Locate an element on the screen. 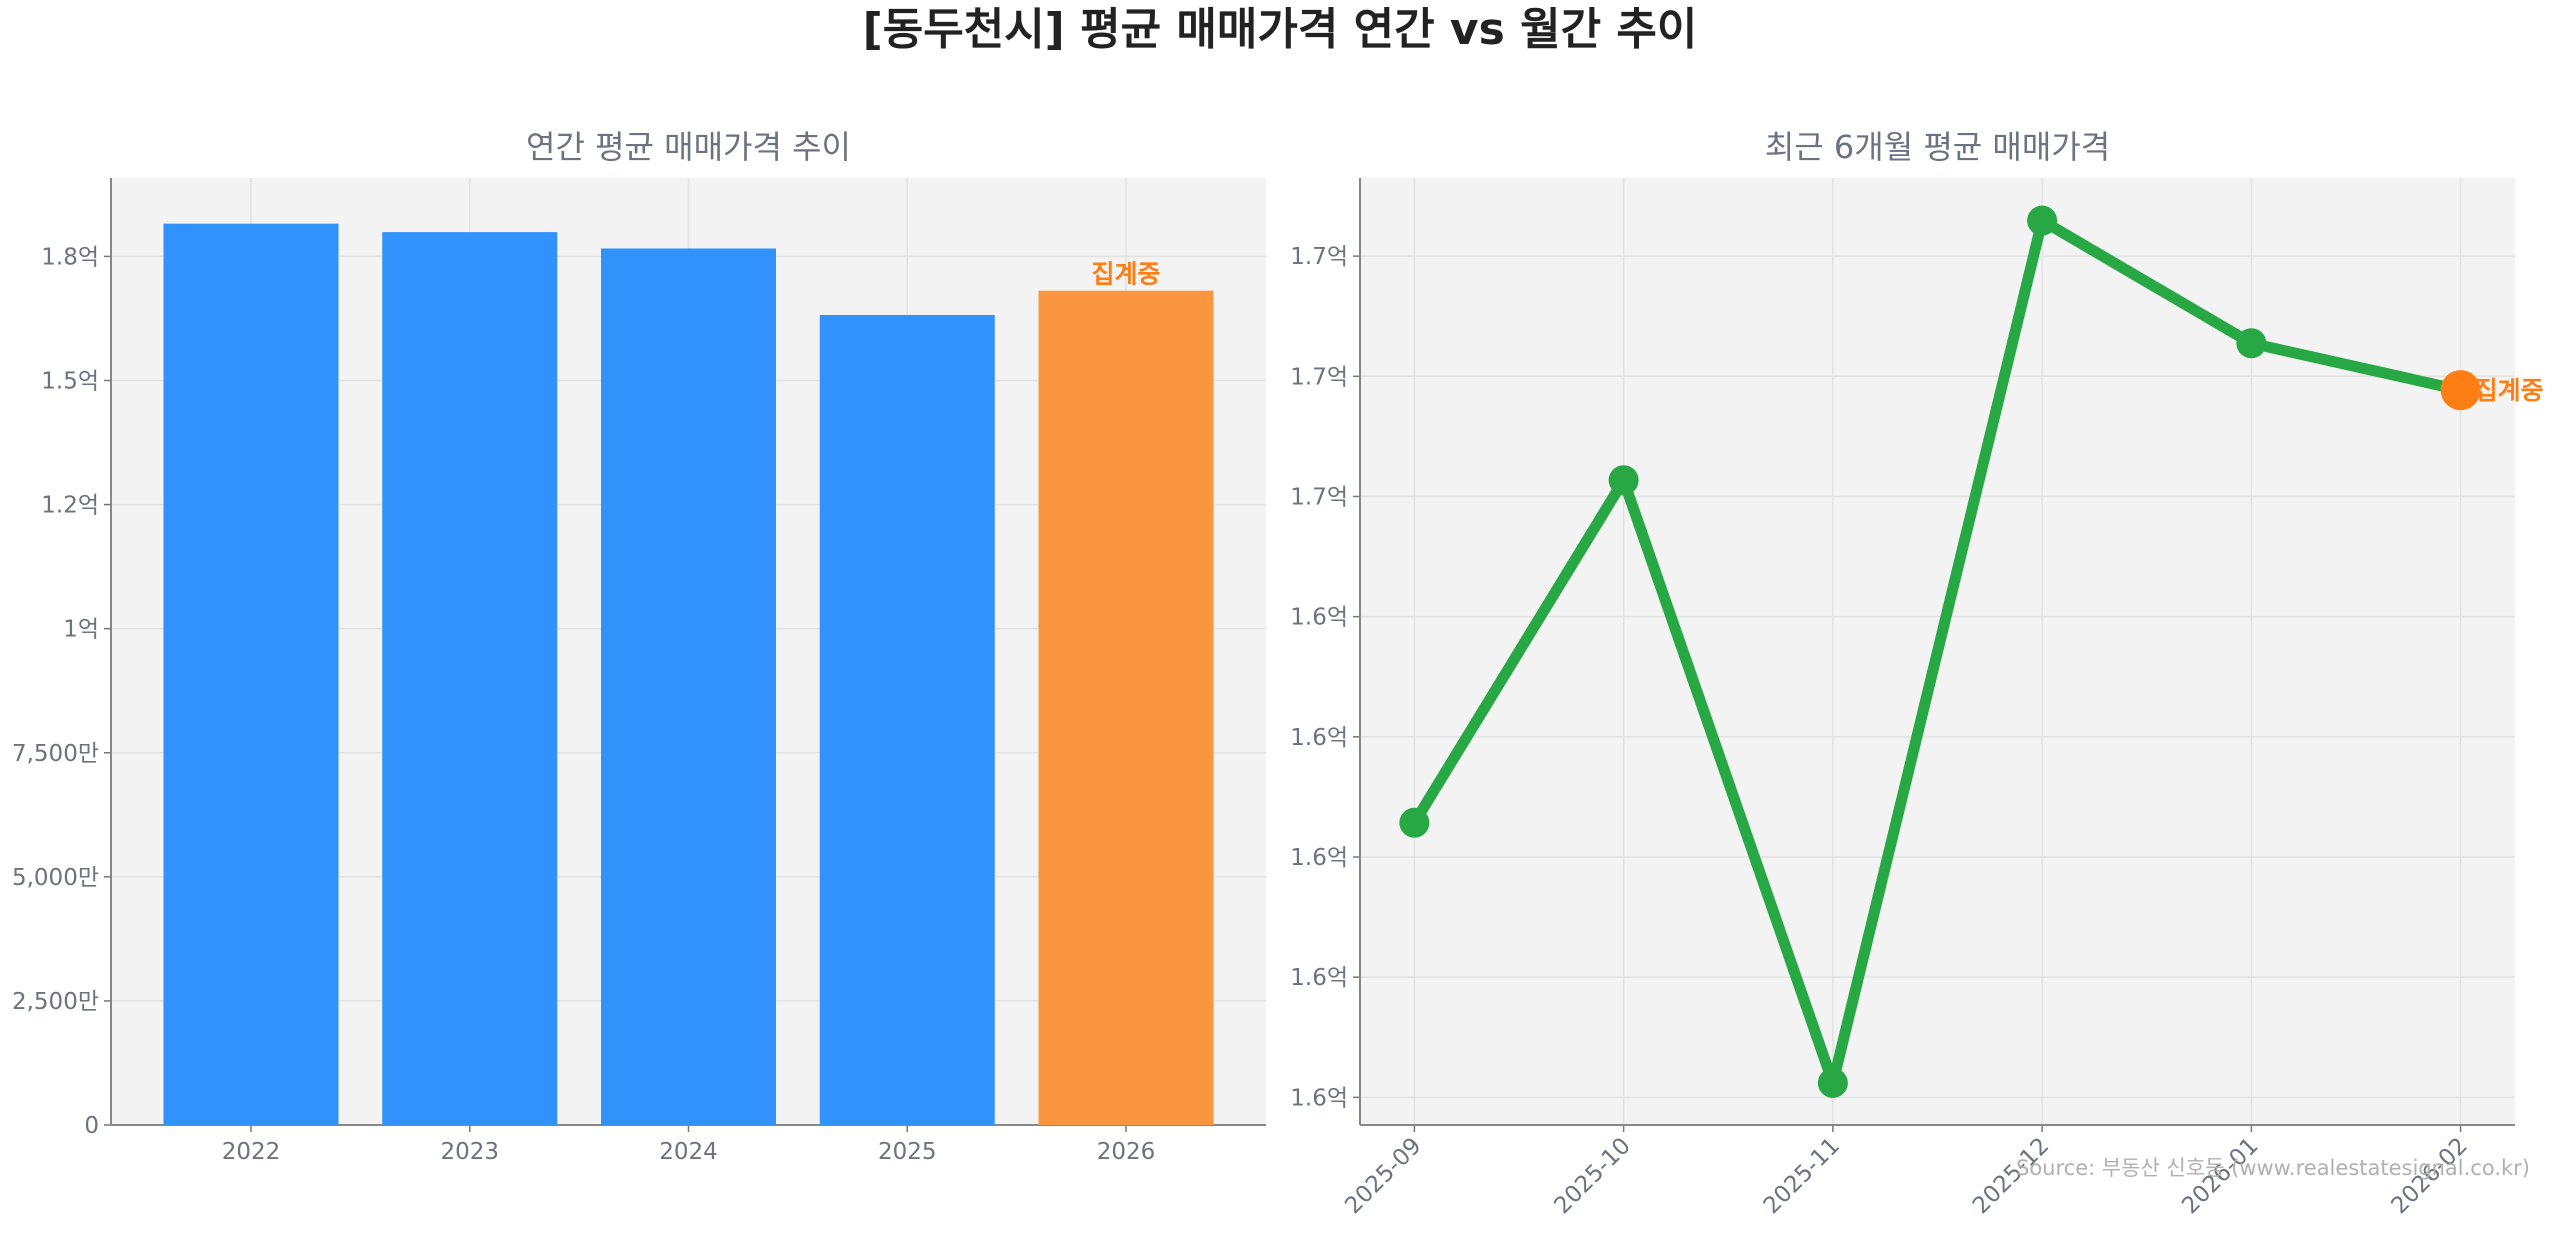 The image size is (2560, 1234). x-tick-label: 2025 is located at coordinates (907, 1152).